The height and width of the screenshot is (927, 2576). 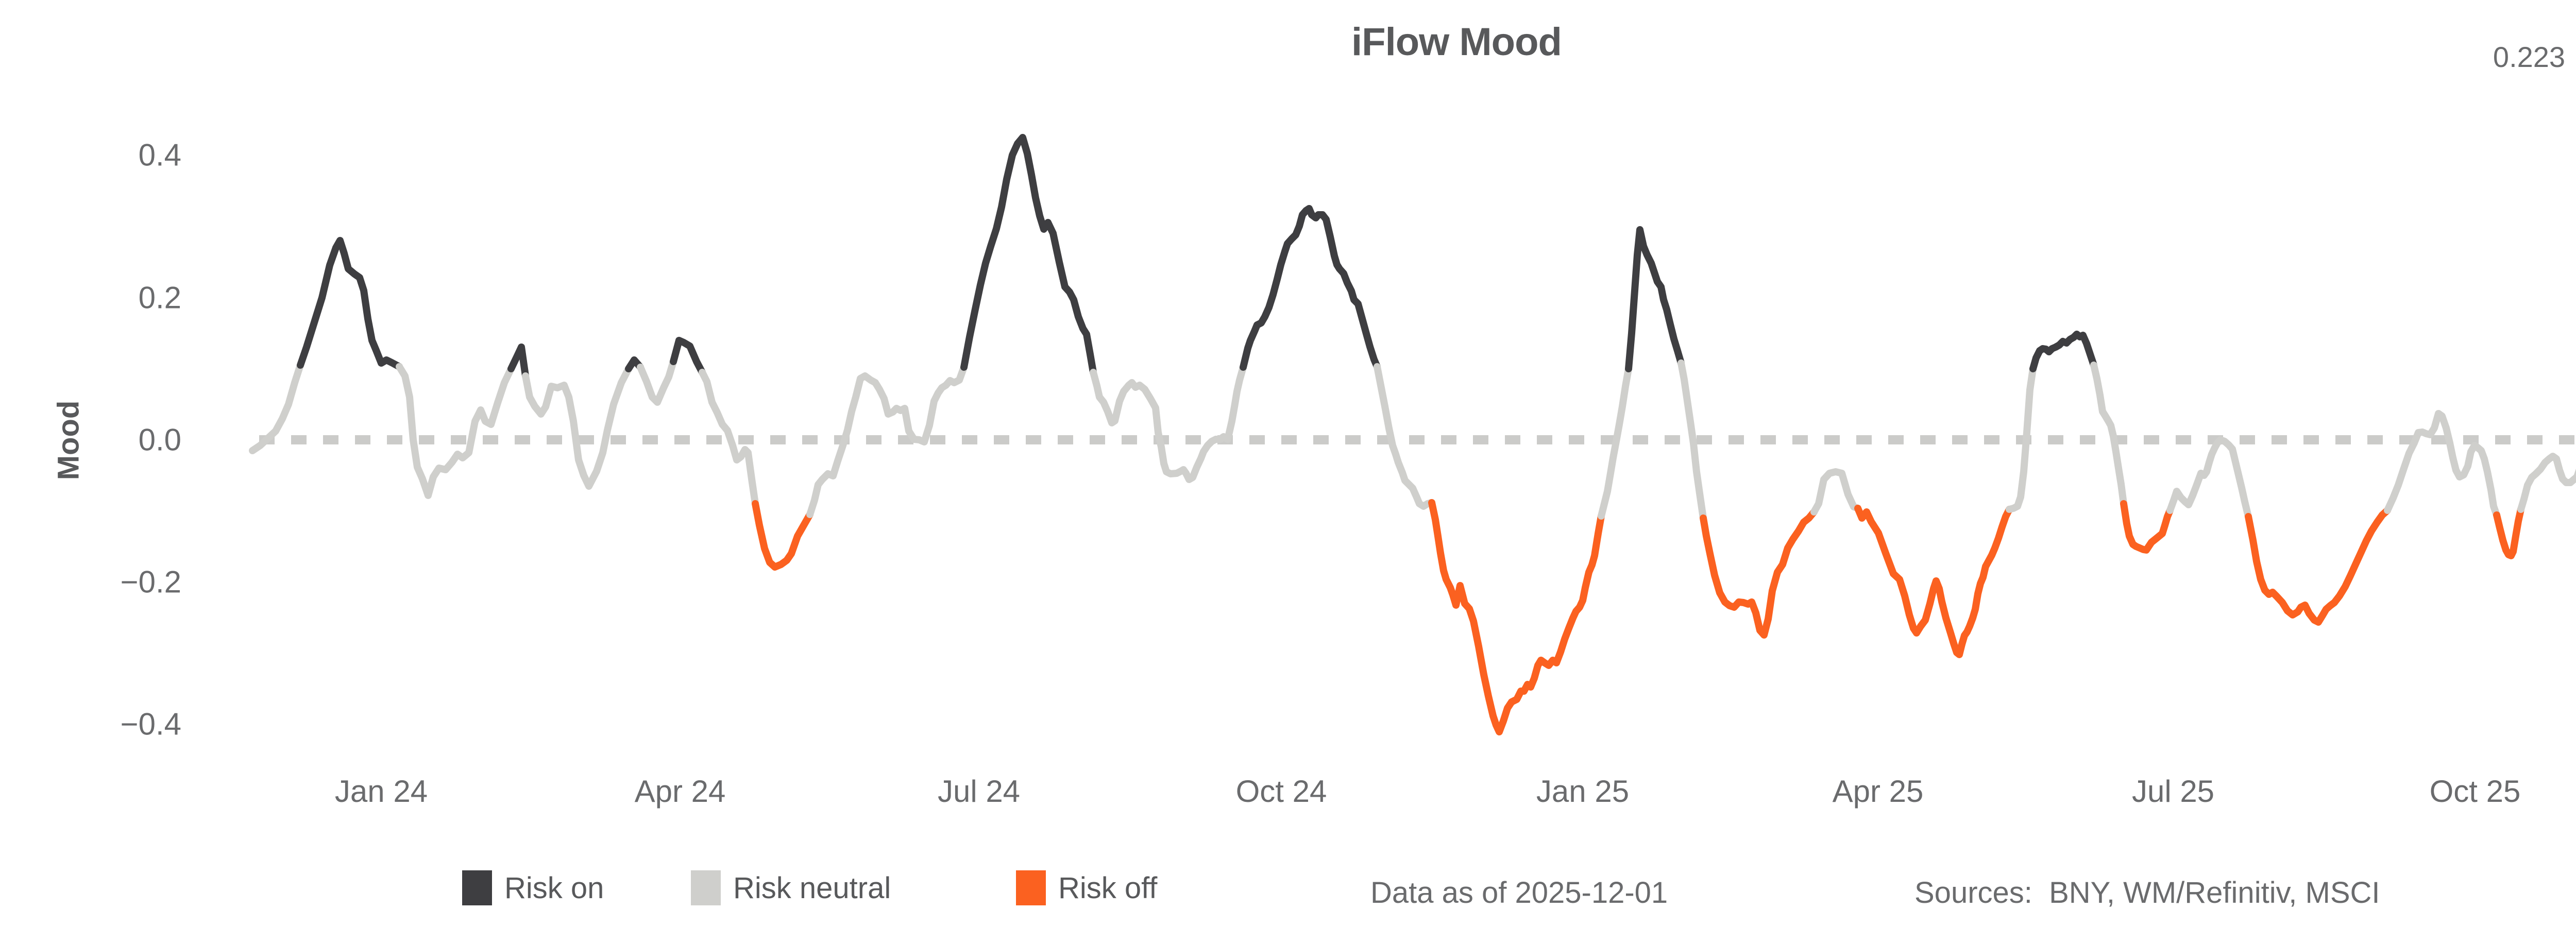 What do you see at coordinates (979, 791) in the screenshot?
I see `x-tick-jul24: Jul 24` at bounding box center [979, 791].